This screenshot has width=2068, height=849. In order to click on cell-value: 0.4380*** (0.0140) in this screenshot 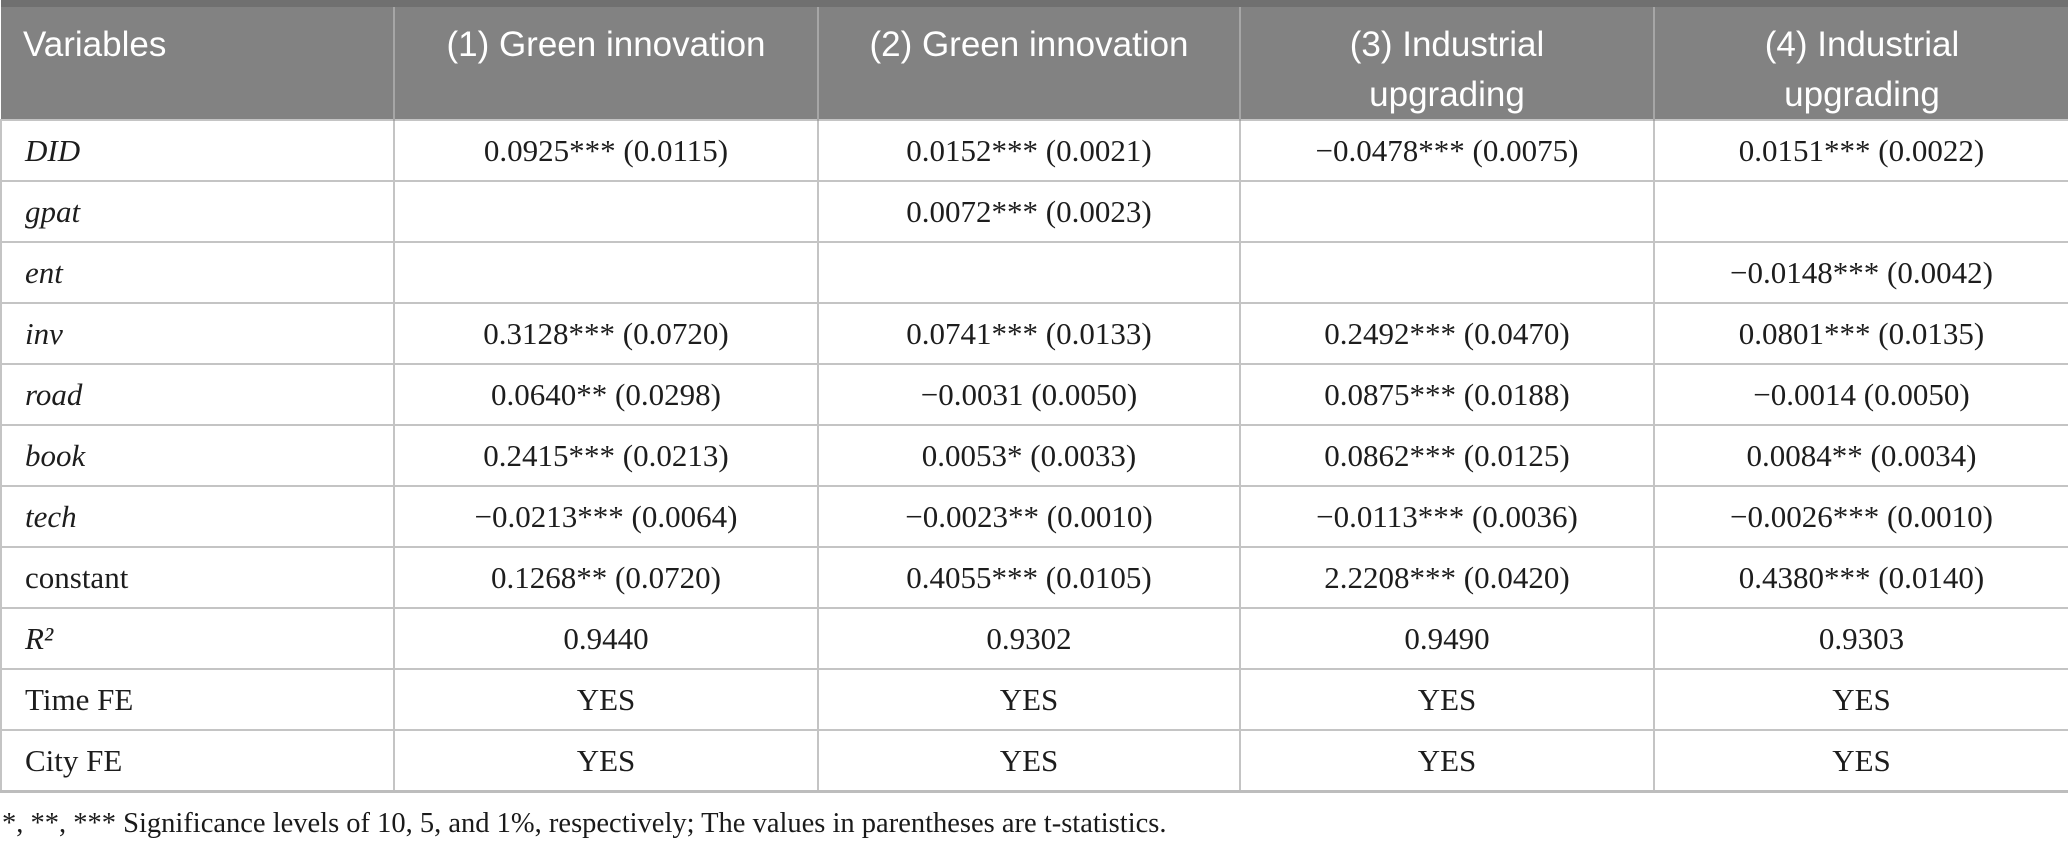, I will do `click(1860, 578)`.